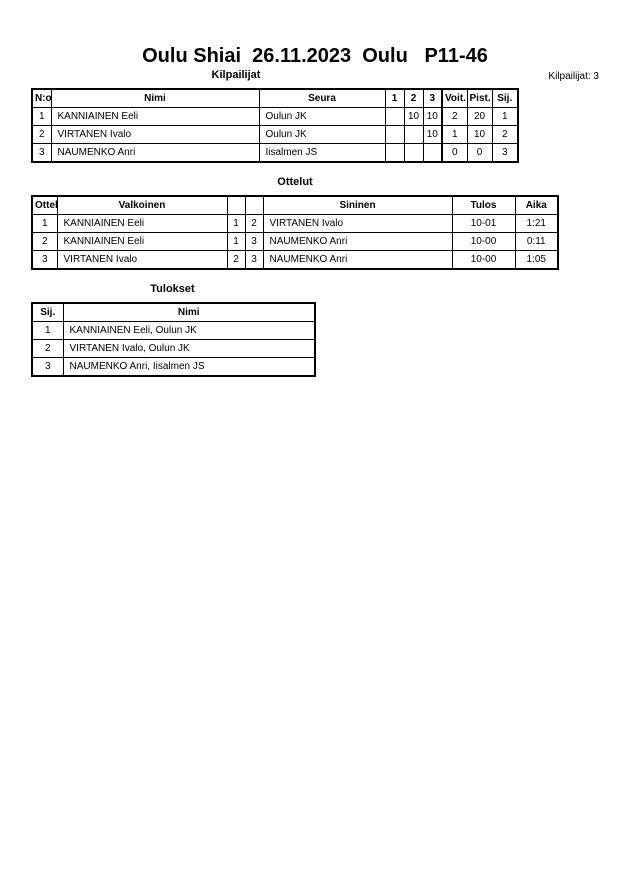 This screenshot has height=891, width=630. What do you see at coordinates (189, 330) in the screenshot?
I see `cell: KANNIAINEN Eeli, Oulun JK` at bounding box center [189, 330].